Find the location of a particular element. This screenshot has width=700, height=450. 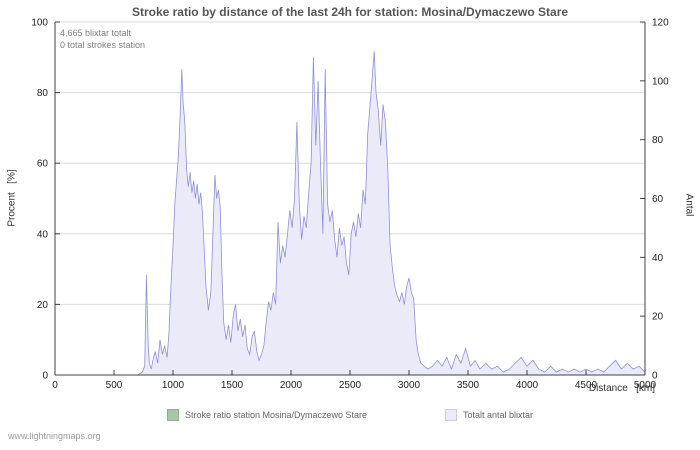

svg-text: 2500 is located at coordinates (350, 385).